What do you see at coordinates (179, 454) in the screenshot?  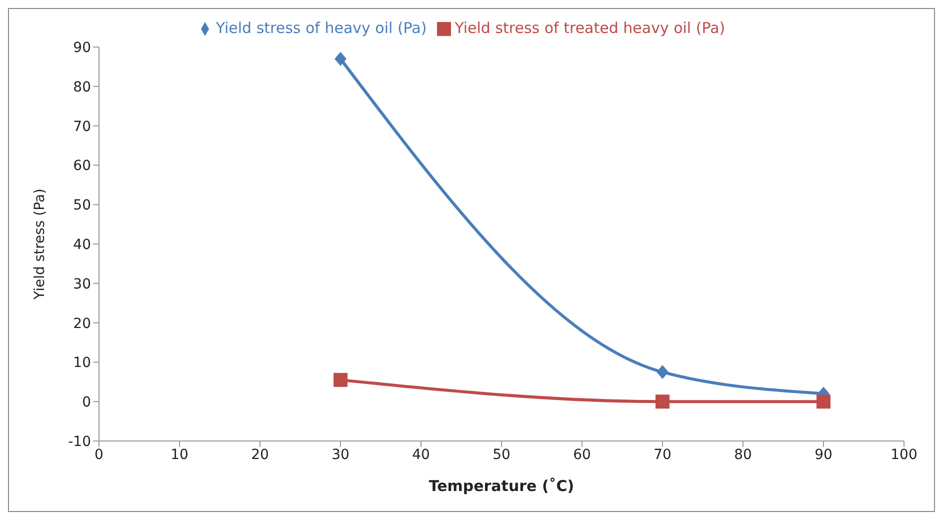 I see `x-tick-label: 10` at bounding box center [179, 454].